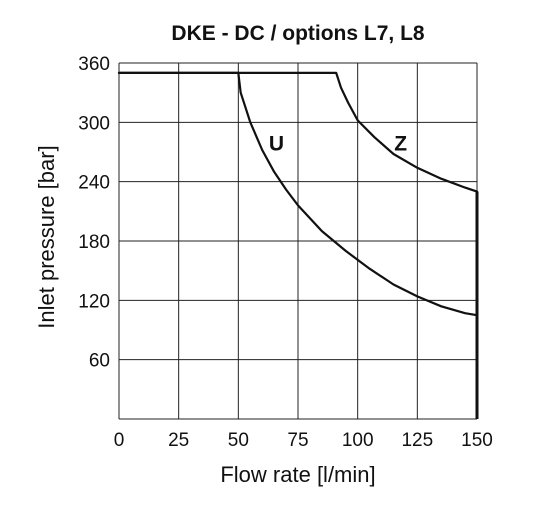  I want to click on y-tick-label: 60, so click(99, 361).